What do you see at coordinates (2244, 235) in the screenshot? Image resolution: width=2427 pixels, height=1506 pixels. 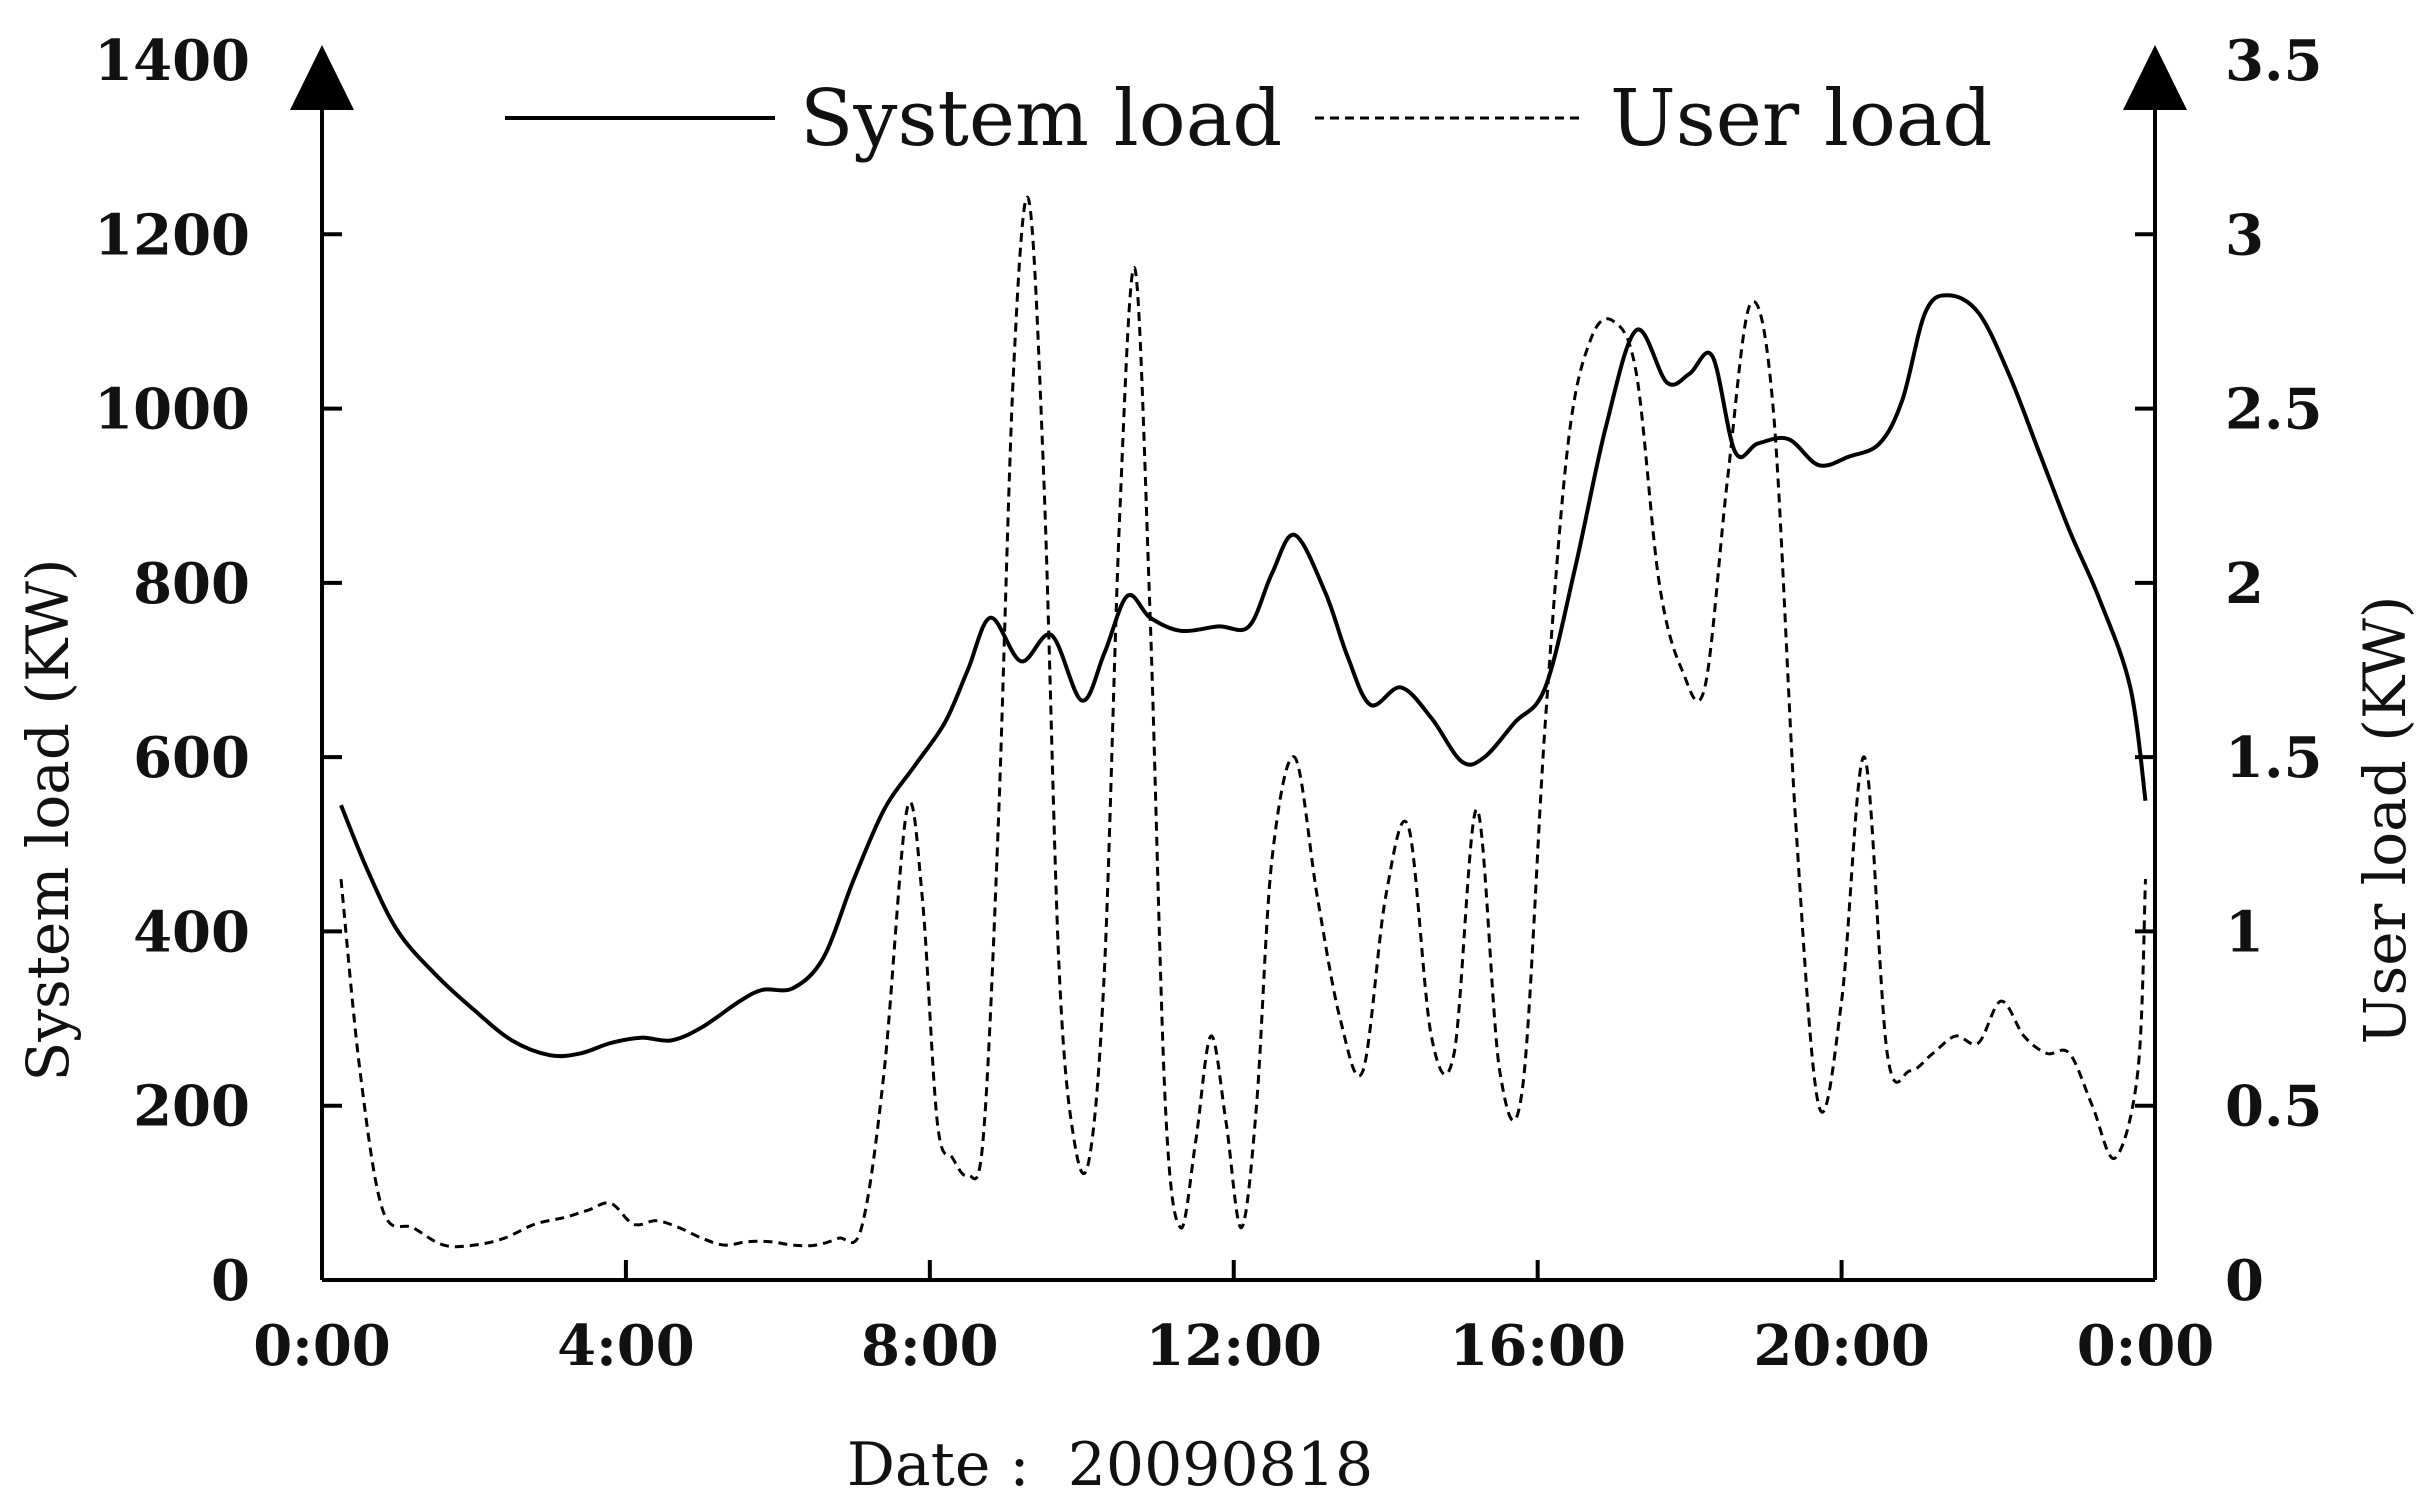 I see `right-y-tick-label: 3` at bounding box center [2244, 235].